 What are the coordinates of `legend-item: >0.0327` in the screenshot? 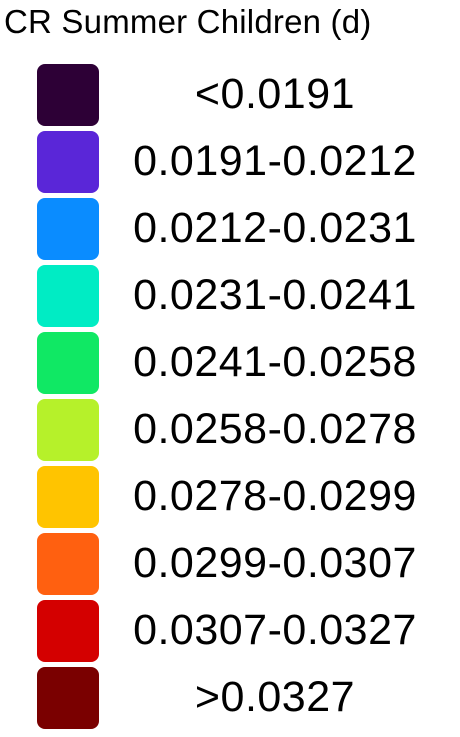 It's located at (230, 698).